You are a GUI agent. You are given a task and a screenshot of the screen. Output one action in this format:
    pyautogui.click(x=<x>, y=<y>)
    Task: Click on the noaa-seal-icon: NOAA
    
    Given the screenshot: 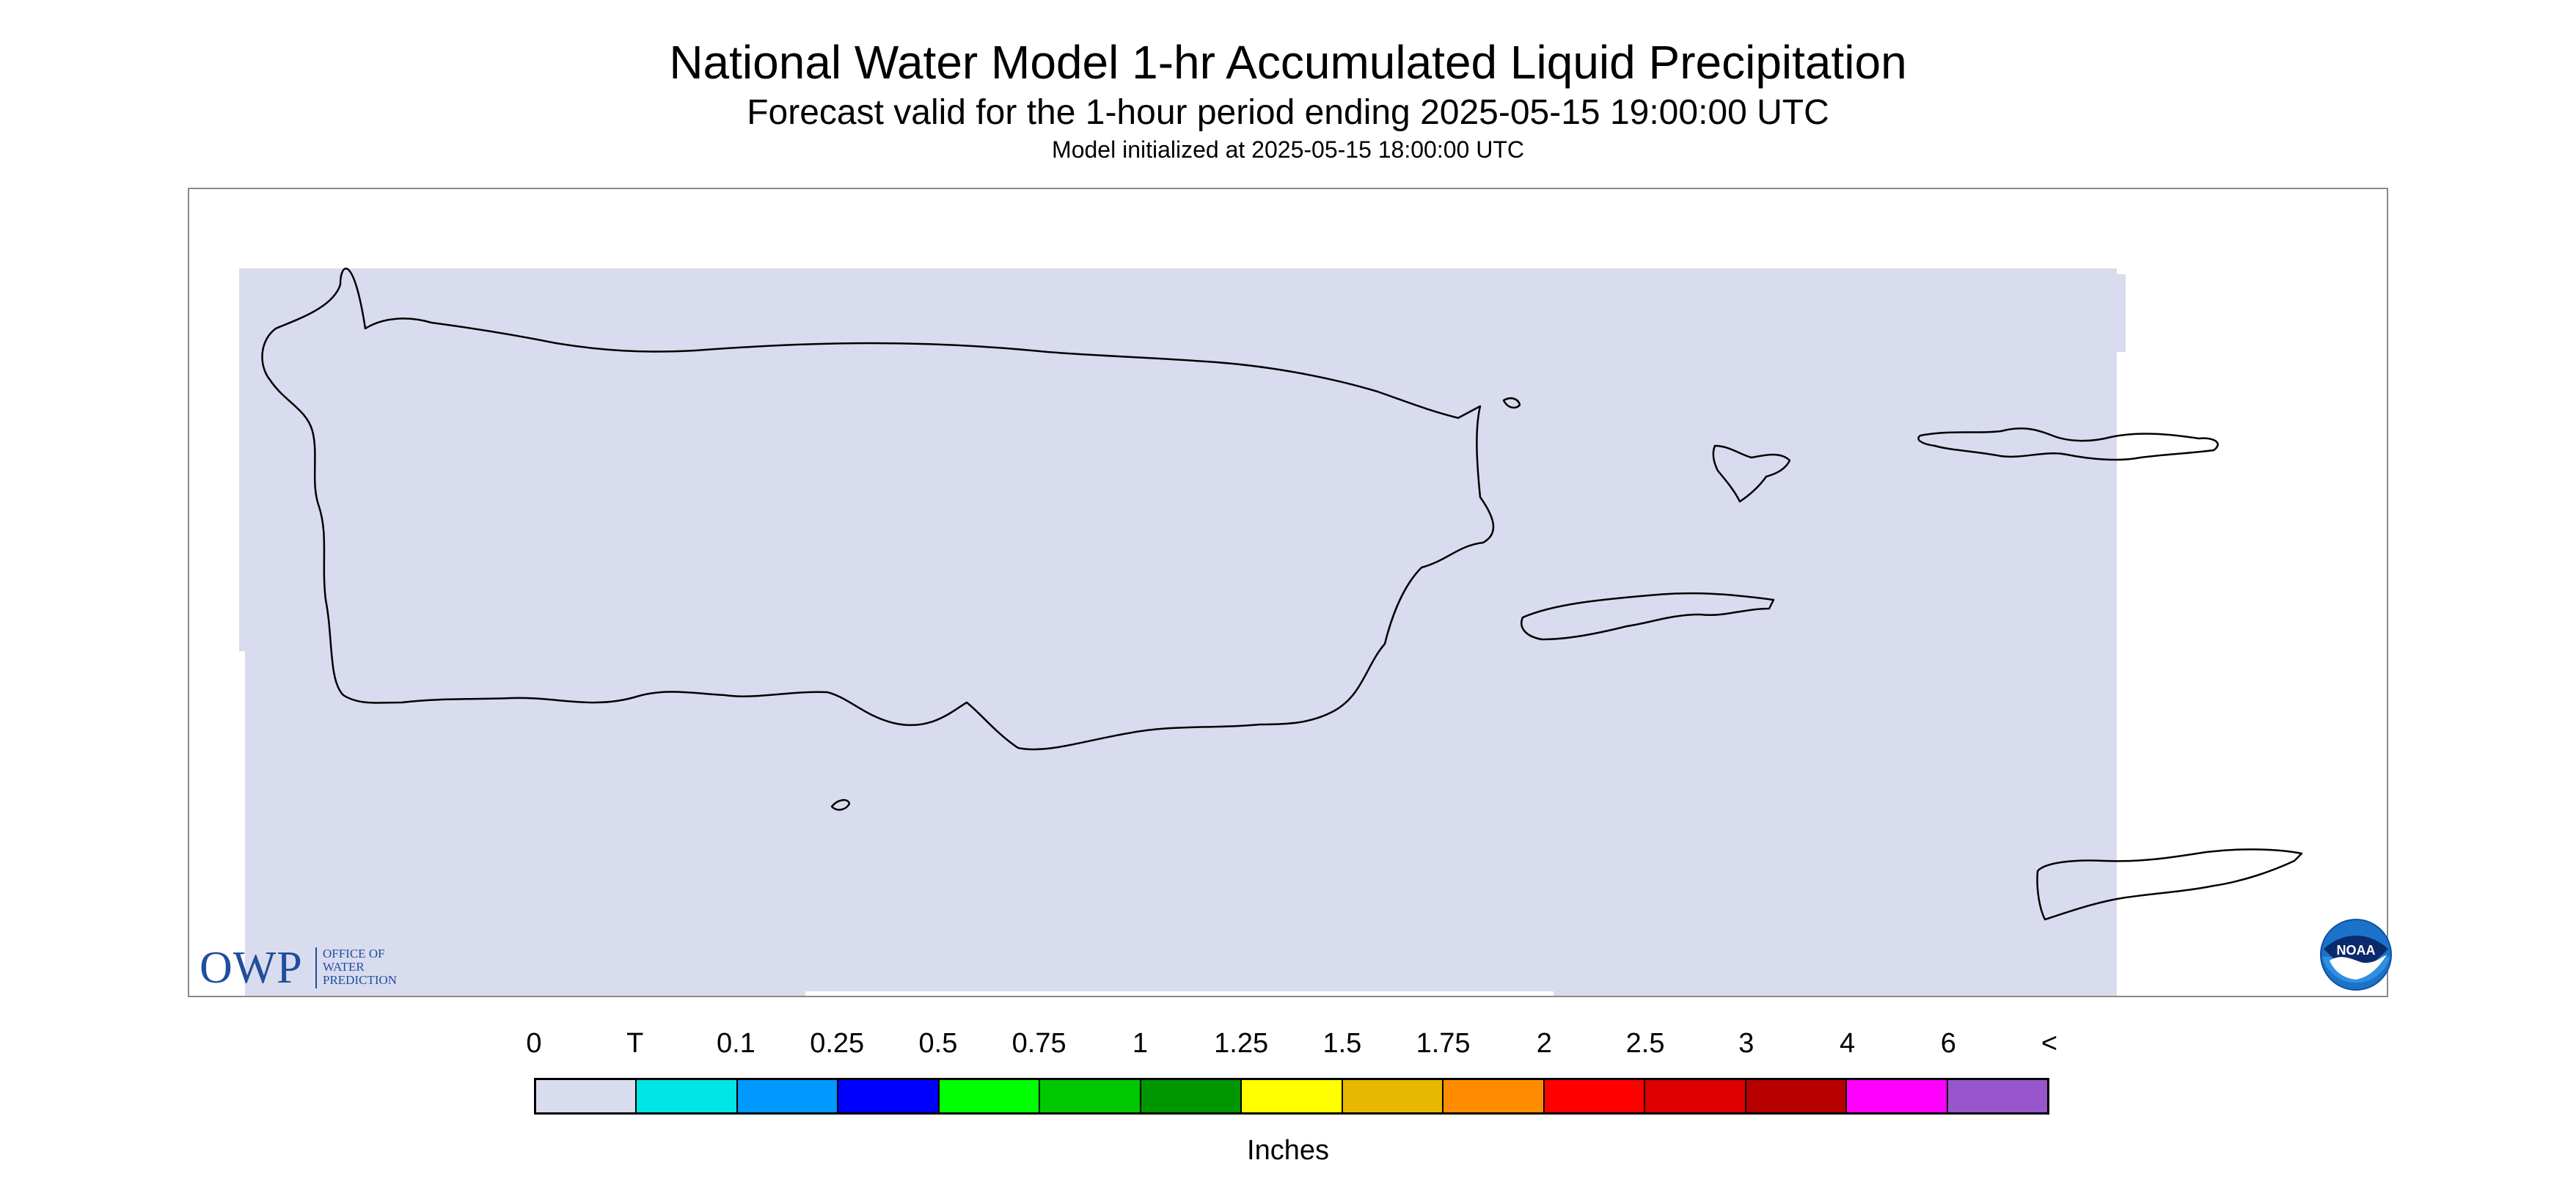 What is the action you would take?
    pyautogui.click(x=2356, y=955)
    